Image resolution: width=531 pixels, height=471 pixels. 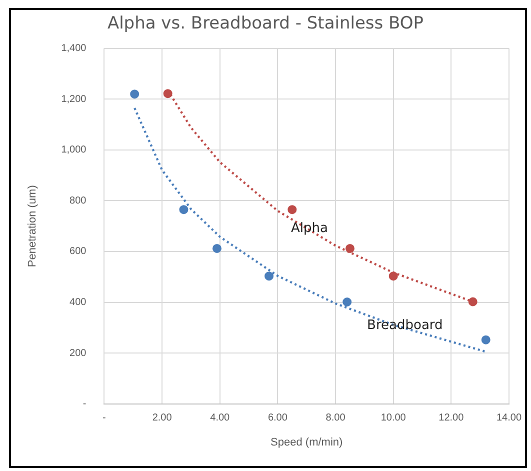 I want to click on y-tick-label: 1,400, so click(x=74, y=48).